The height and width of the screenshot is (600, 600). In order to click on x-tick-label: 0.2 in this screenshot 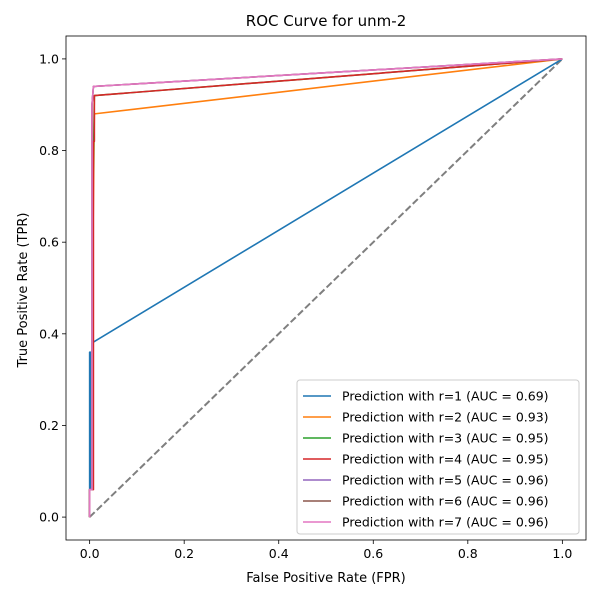, I will do `click(184, 553)`.